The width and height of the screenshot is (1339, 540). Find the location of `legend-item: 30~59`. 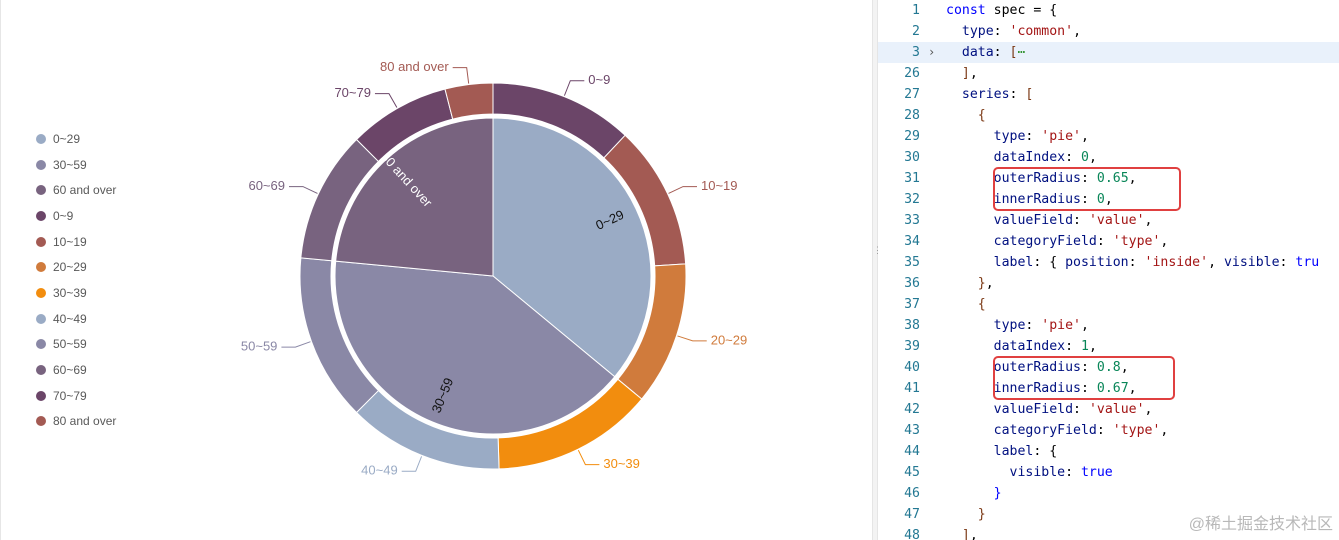

legend-item: 30~59 is located at coordinates (76, 165).